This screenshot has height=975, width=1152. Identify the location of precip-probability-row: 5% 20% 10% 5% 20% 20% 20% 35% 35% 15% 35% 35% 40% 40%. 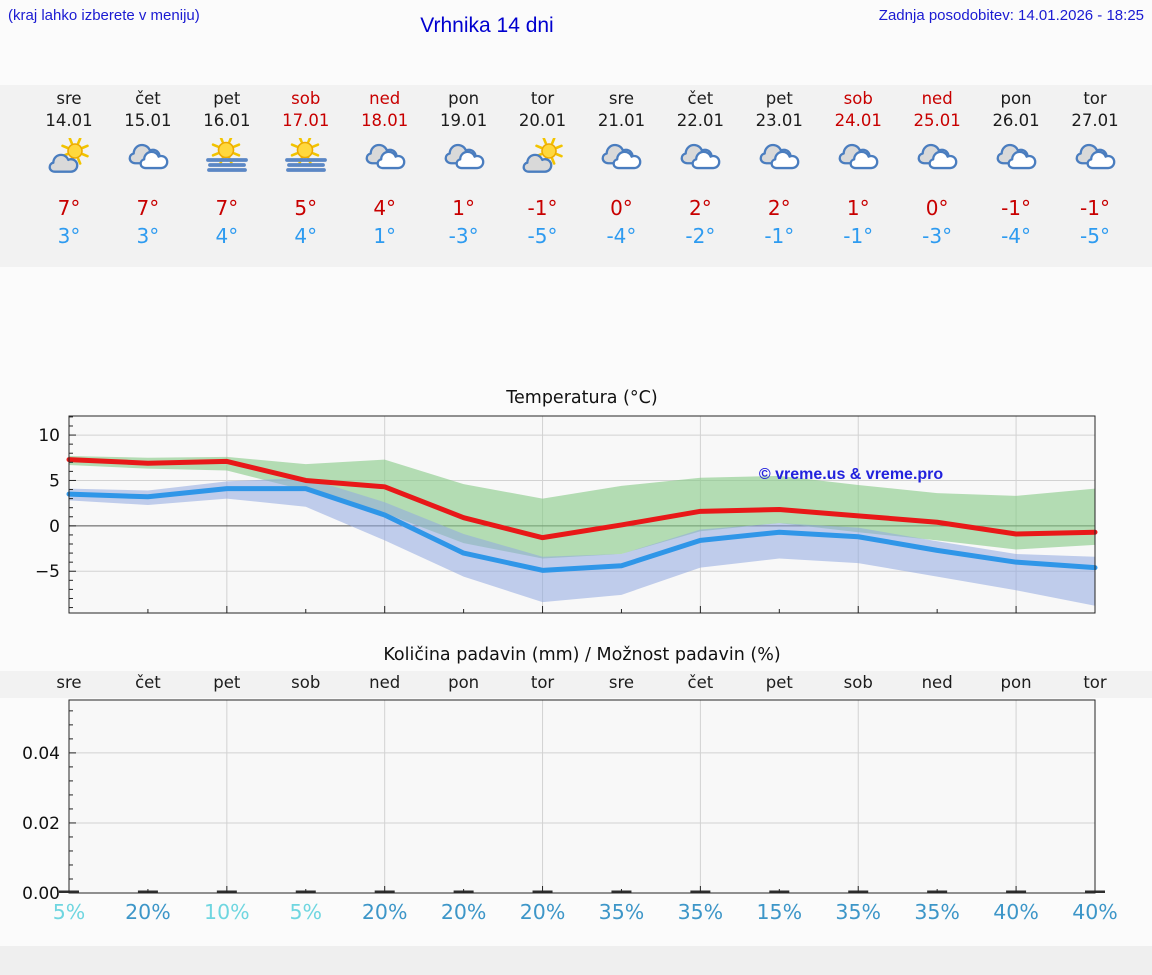
(576, 916).